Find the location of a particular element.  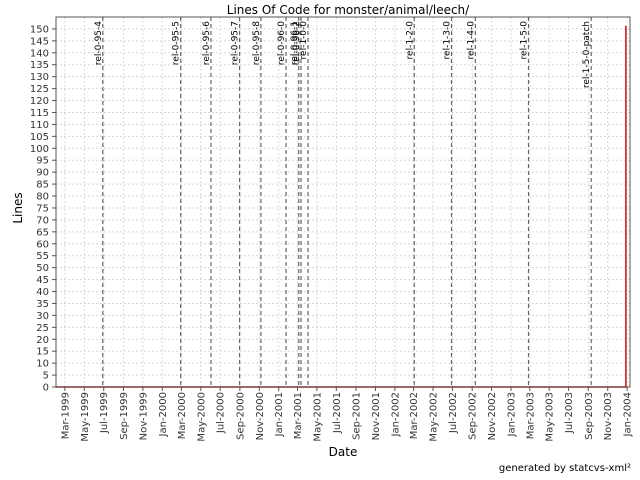

y-tick-label: 30 is located at coordinates (42, 316).